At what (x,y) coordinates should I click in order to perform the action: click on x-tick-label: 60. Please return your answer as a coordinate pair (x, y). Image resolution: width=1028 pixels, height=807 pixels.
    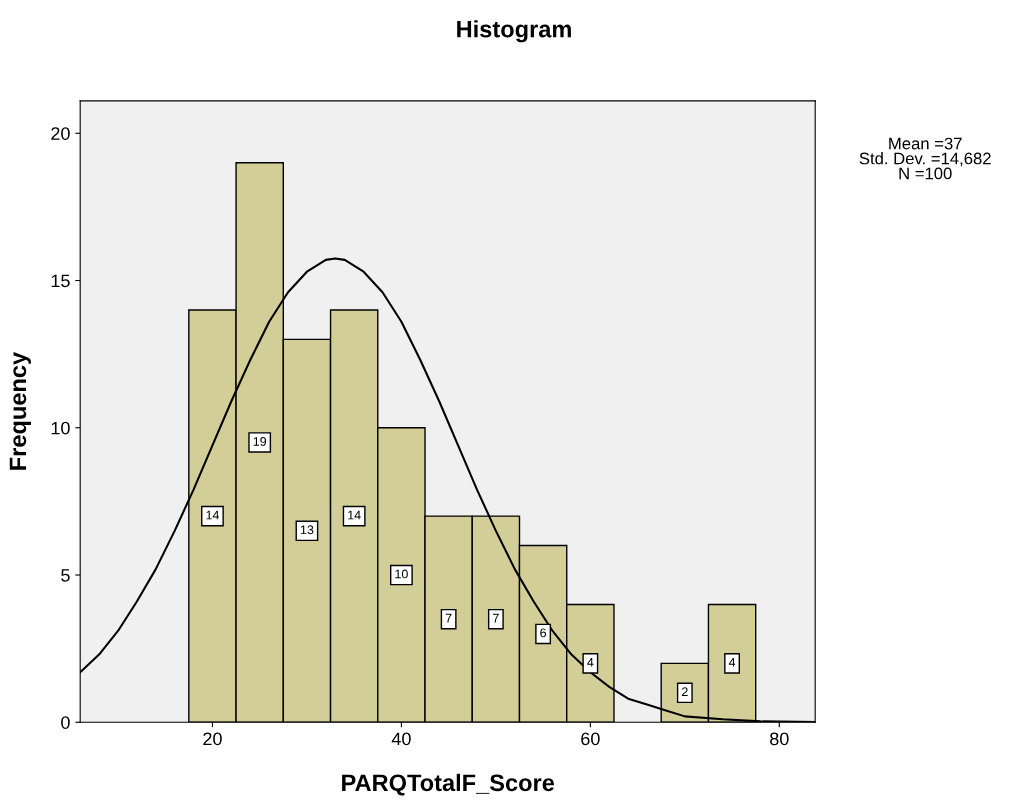
    Looking at the image, I should click on (590, 739).